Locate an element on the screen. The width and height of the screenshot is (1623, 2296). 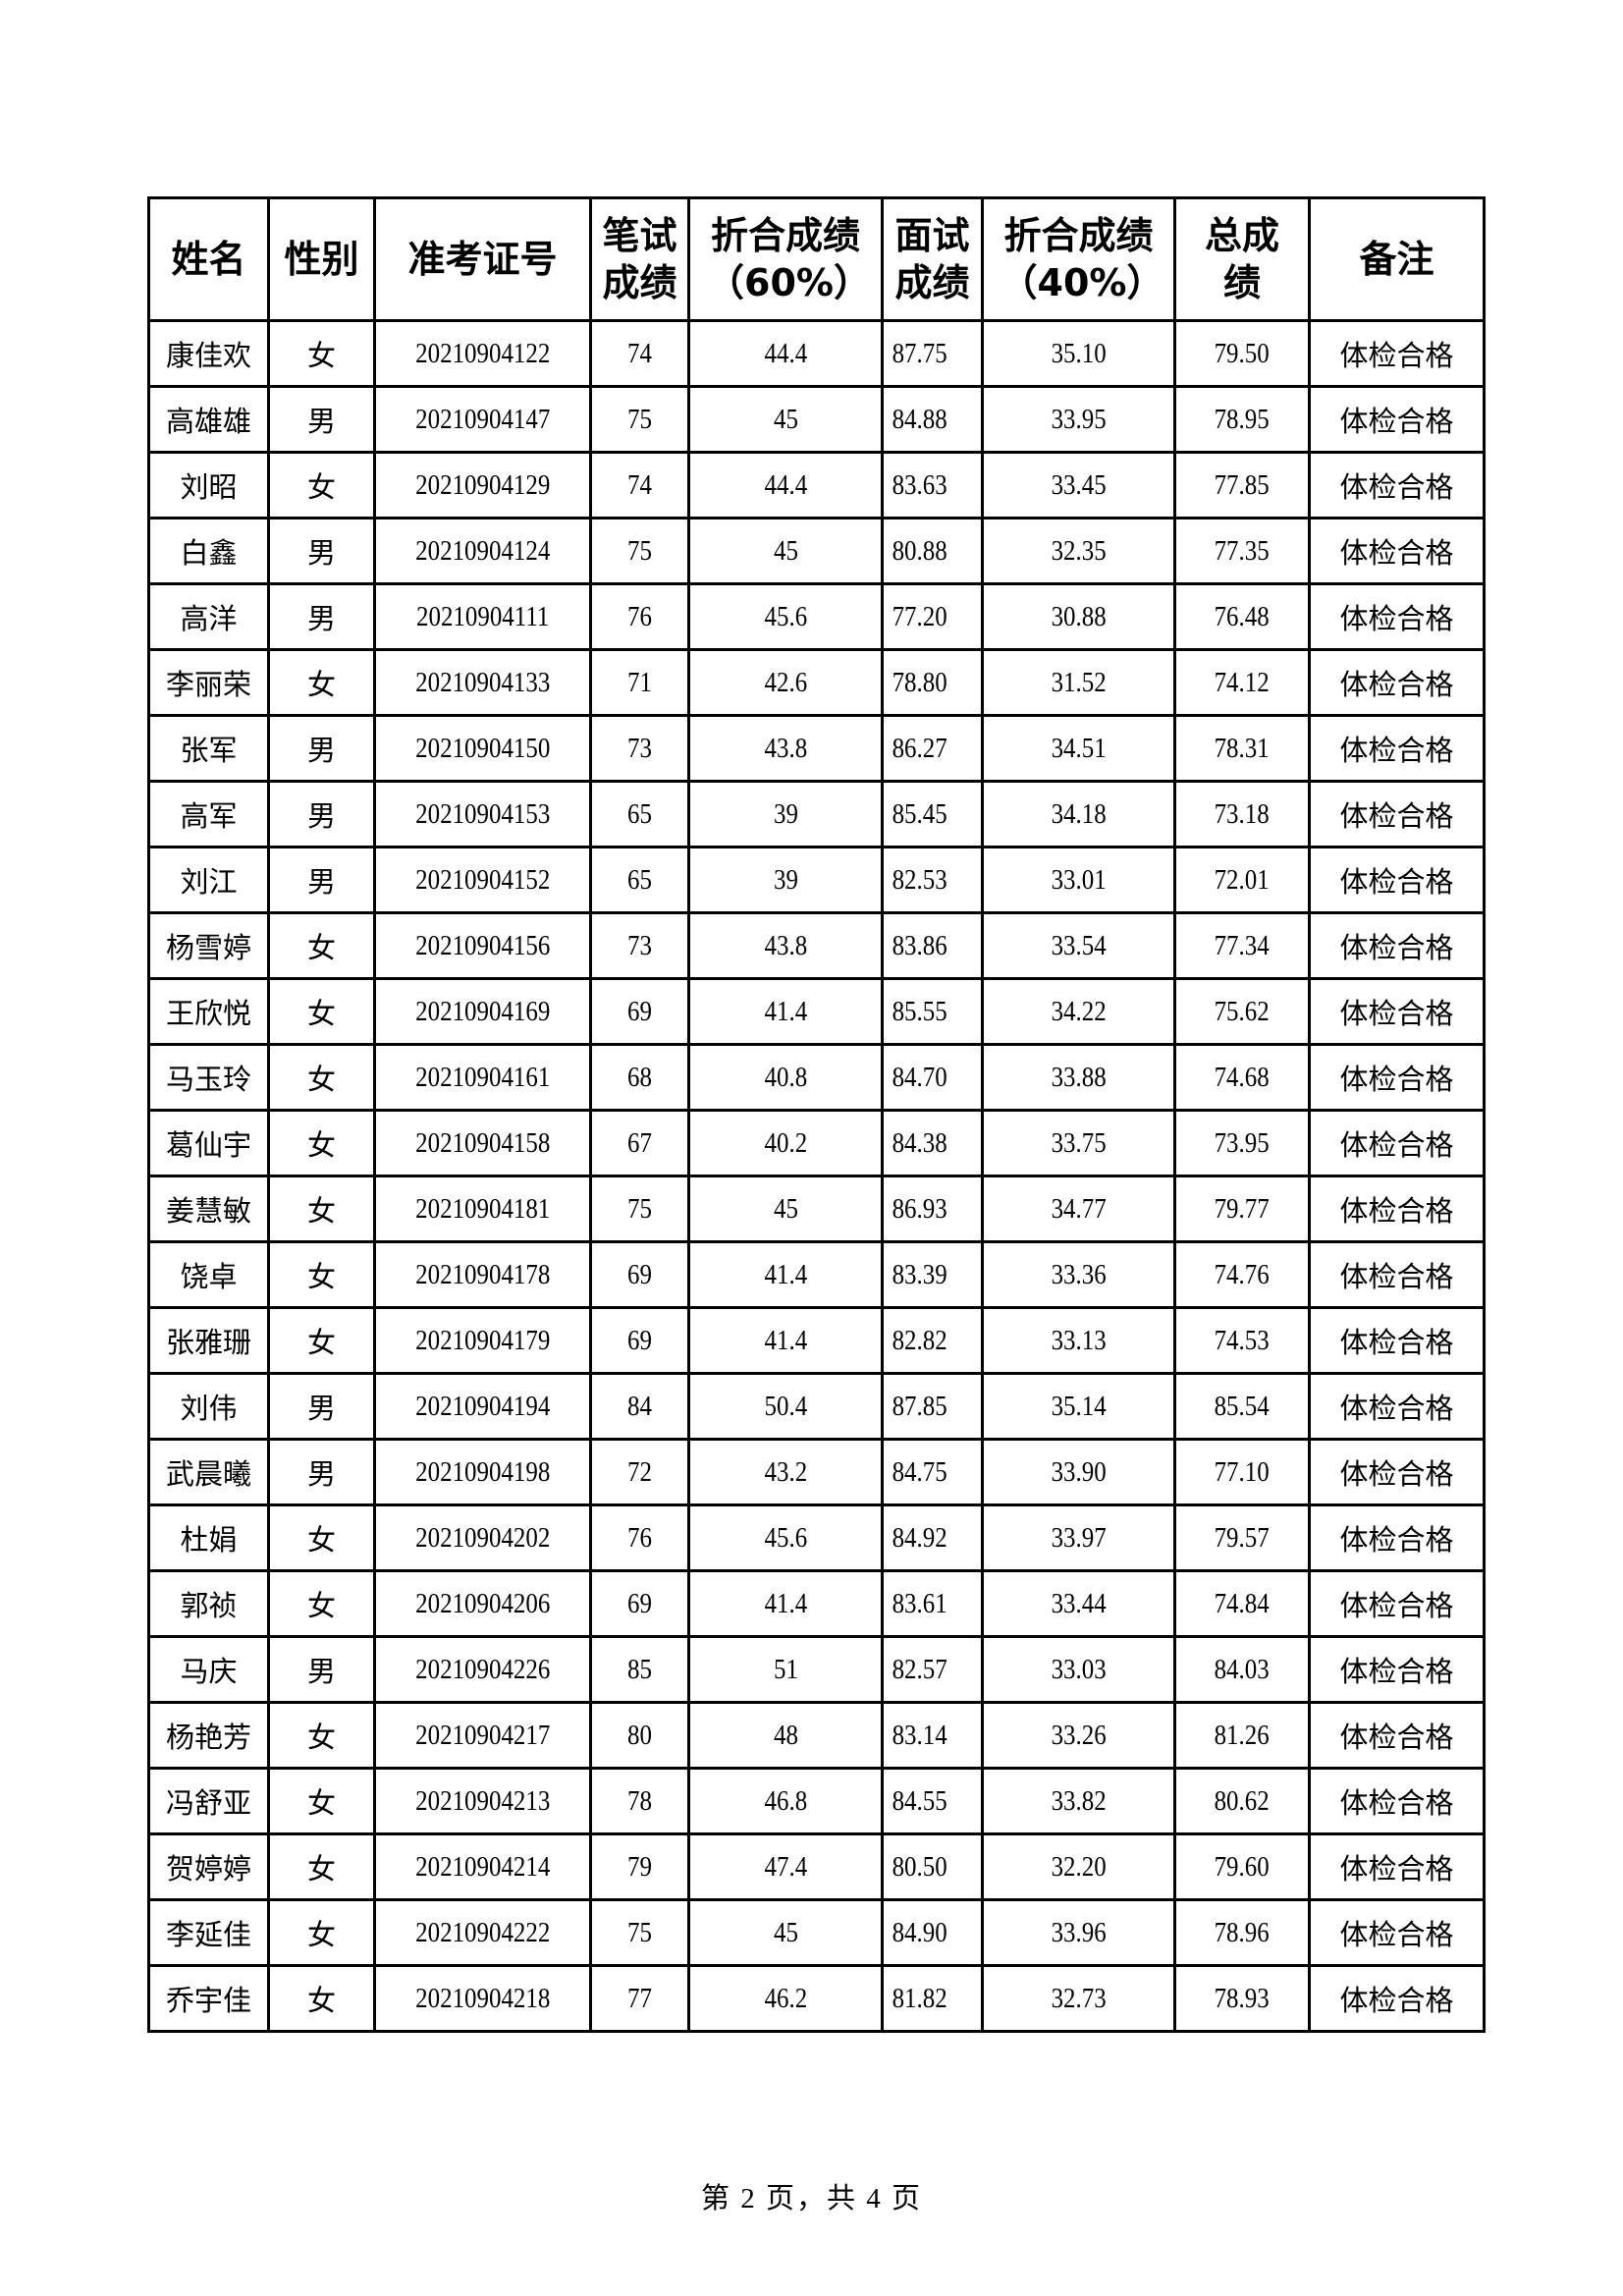
cell-text: 王欣悦 is located at coordinates (208, 1014).